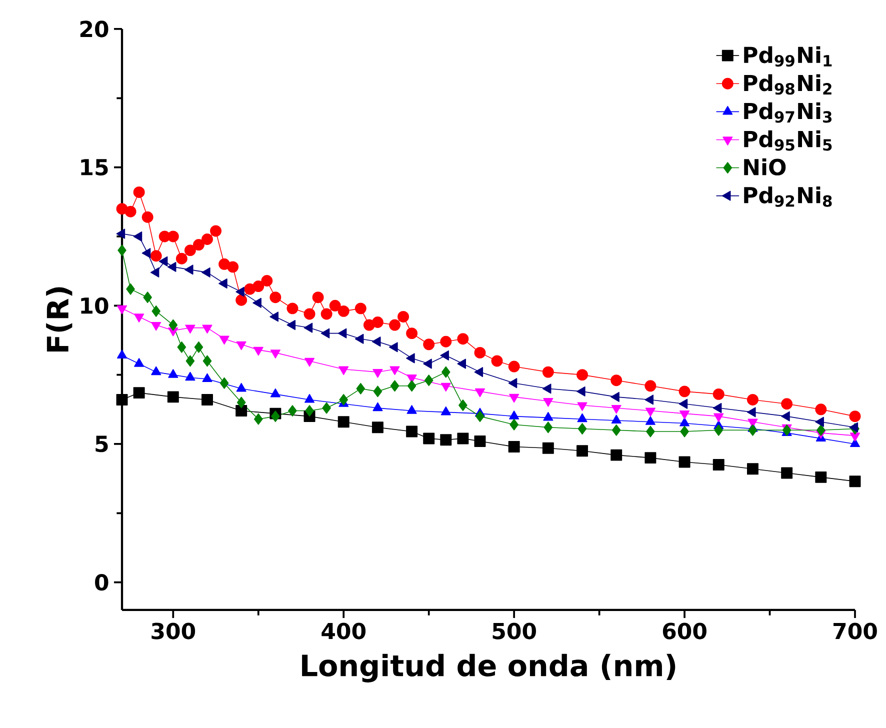  Describe the element at coordinates (788, 196) in the screenshot. I see `legend-label: Pd$_{92}$Ni$_{8}$` at that location.